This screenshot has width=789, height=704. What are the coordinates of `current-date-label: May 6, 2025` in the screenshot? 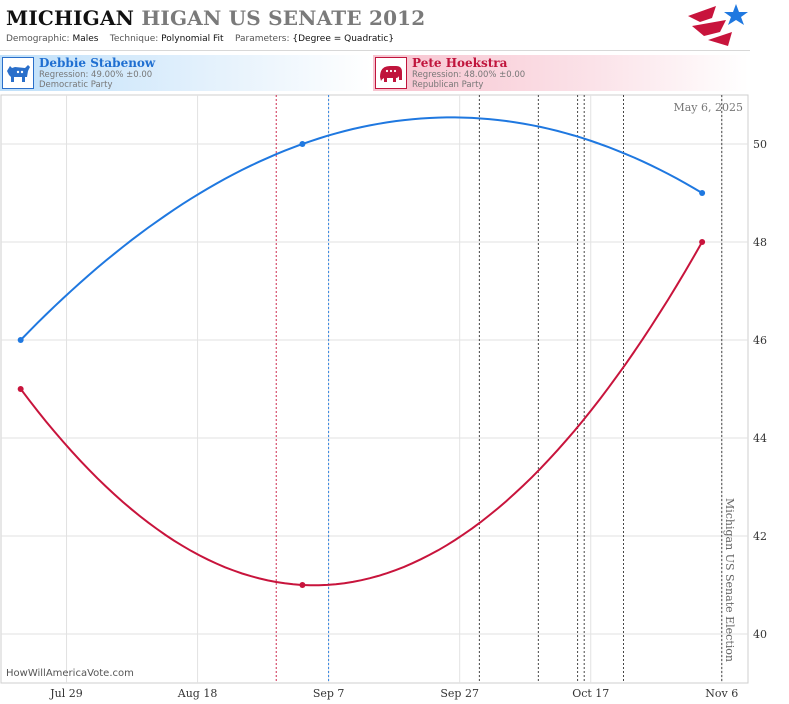 It's located at (708, 107).